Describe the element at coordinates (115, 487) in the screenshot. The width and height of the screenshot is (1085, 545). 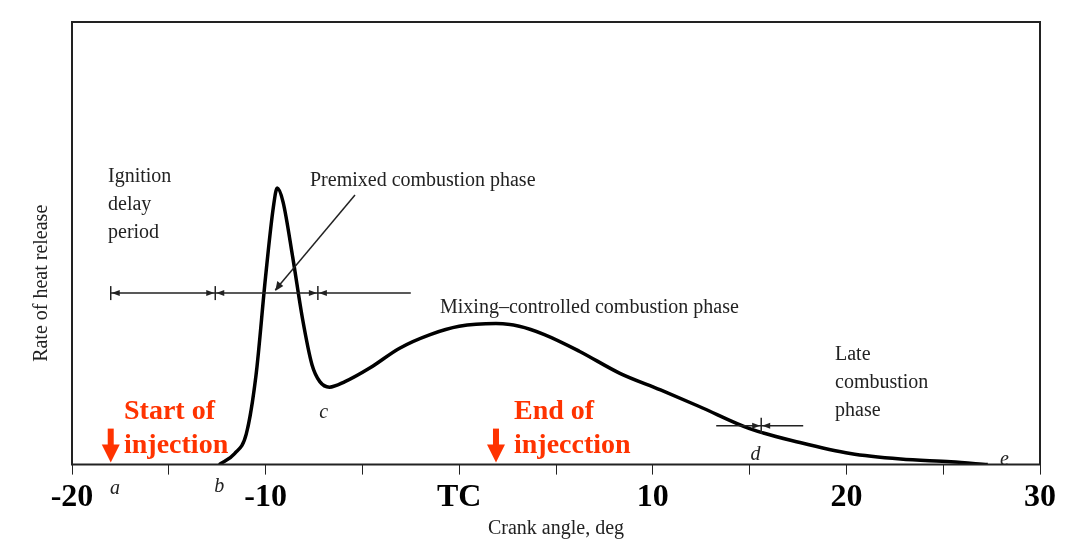
I see `text: a` at that location.